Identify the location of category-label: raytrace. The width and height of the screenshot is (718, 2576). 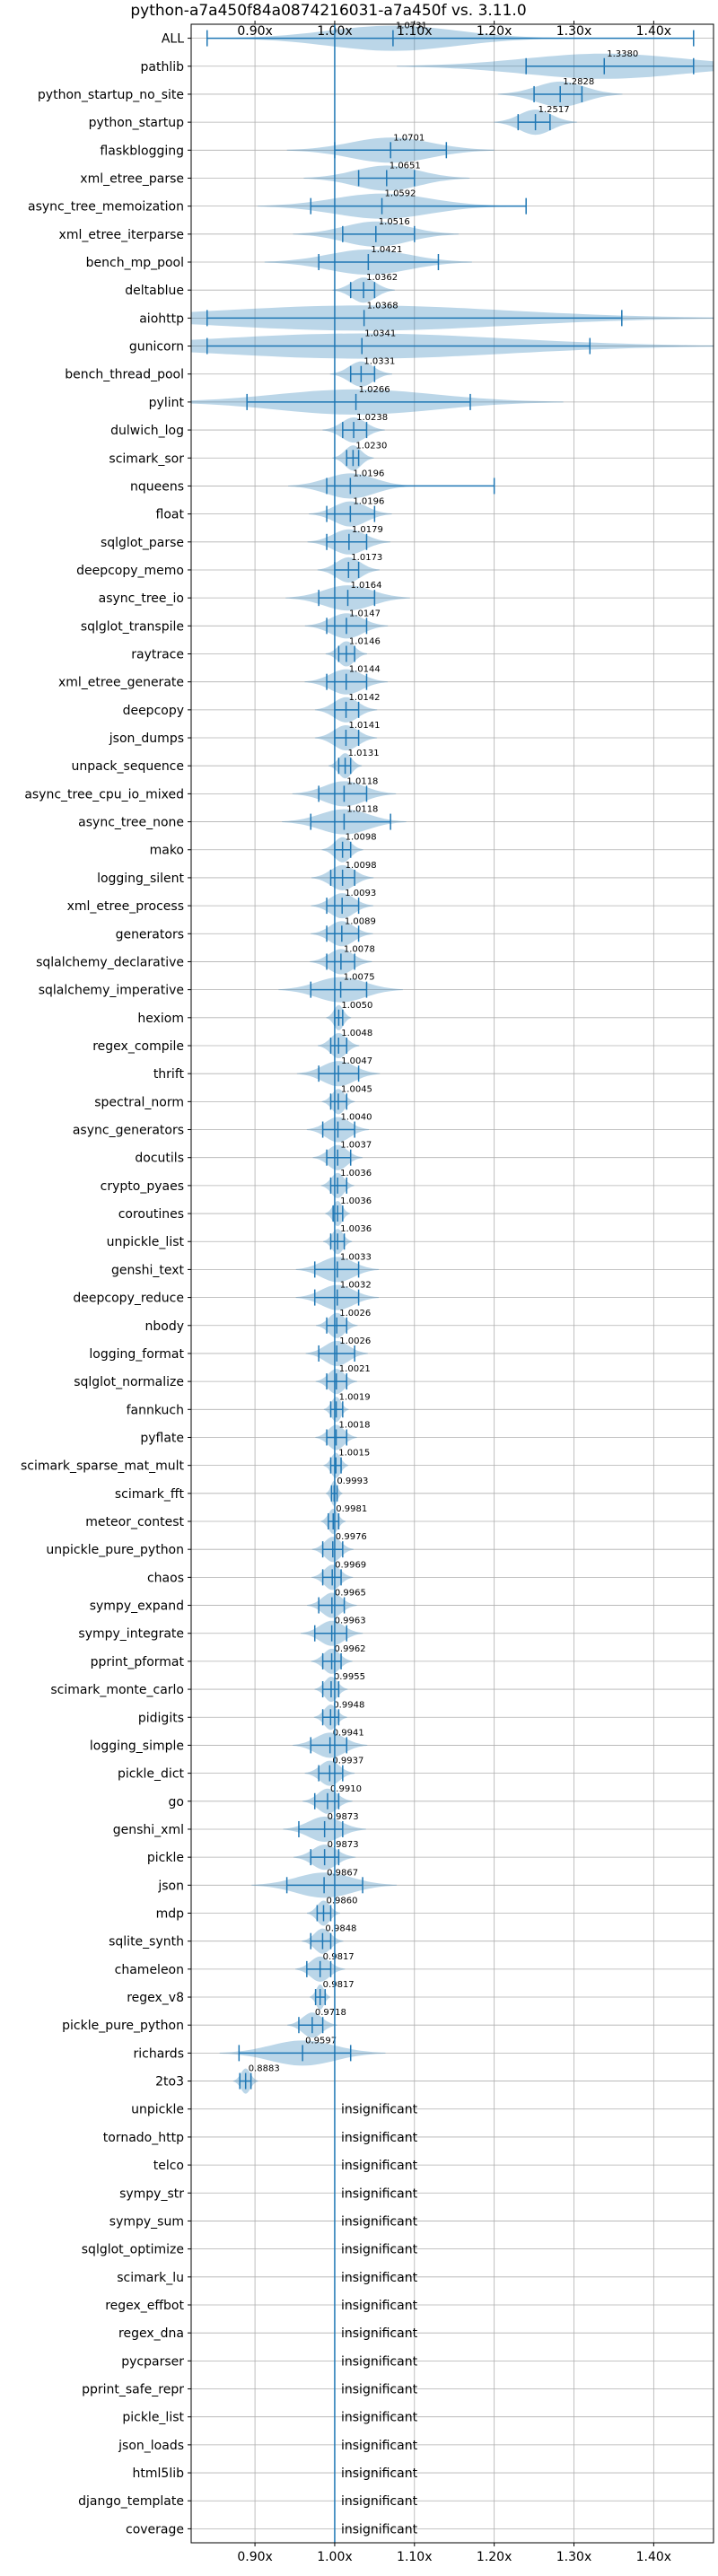
(157, 655).